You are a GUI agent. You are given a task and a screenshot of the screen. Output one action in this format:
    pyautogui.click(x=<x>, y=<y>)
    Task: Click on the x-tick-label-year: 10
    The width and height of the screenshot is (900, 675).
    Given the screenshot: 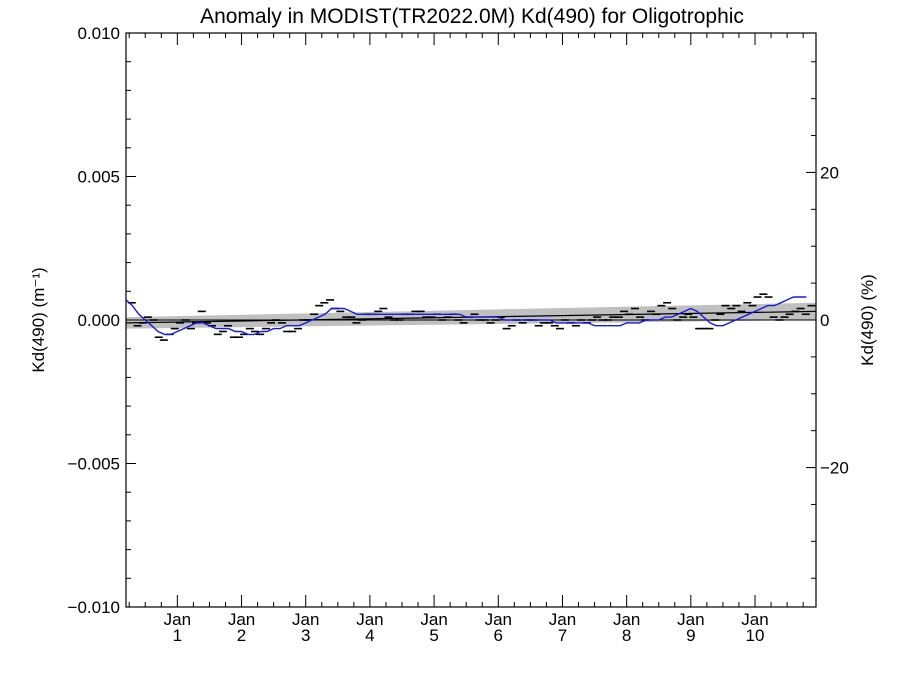 What is the action you would take?
    pyautogui.click(x=755, y=635)
    